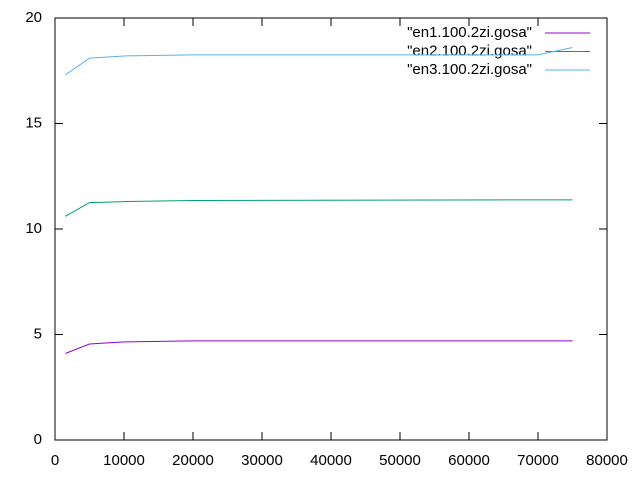  What do you see at coordinates (38, 333) in the screenshot?
I see `y-tick-label: 5` at bounding box center [38, 333].